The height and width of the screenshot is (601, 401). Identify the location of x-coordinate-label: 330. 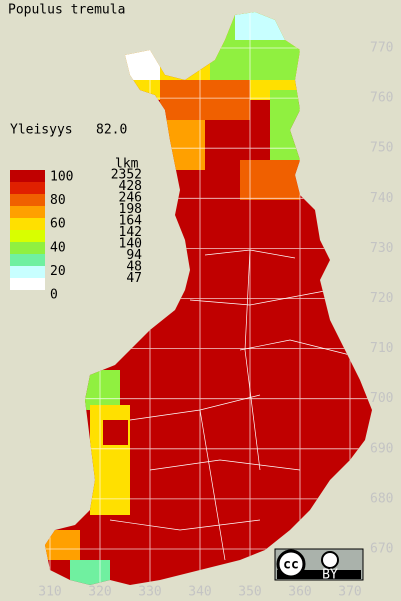
(149, 592).